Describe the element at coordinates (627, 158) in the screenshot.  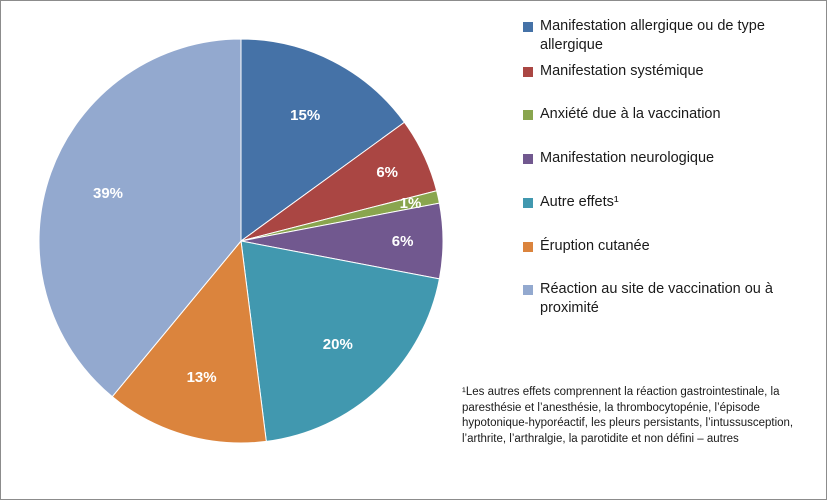
I see `legend-label: Manifestation neurologique` at that location.